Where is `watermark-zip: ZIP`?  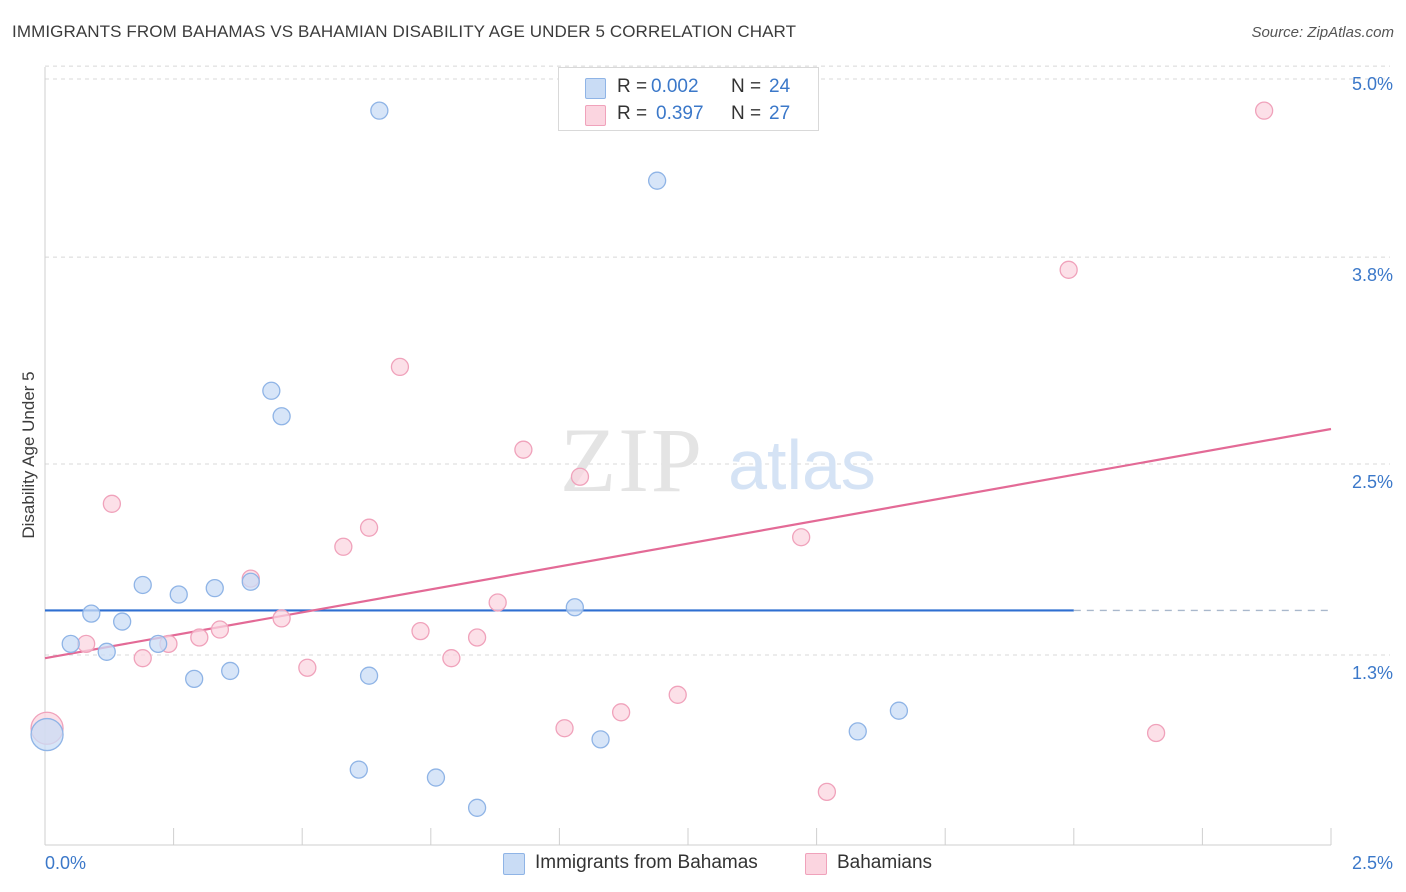
watermark-zip: ZIP is located at coordinates (632, 460).